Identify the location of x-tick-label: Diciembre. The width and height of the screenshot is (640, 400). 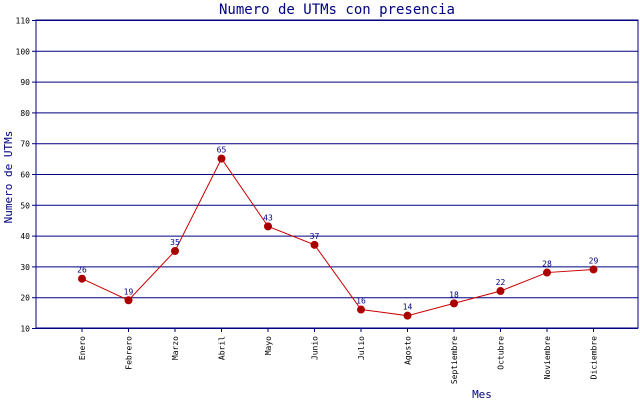
(594, 358).